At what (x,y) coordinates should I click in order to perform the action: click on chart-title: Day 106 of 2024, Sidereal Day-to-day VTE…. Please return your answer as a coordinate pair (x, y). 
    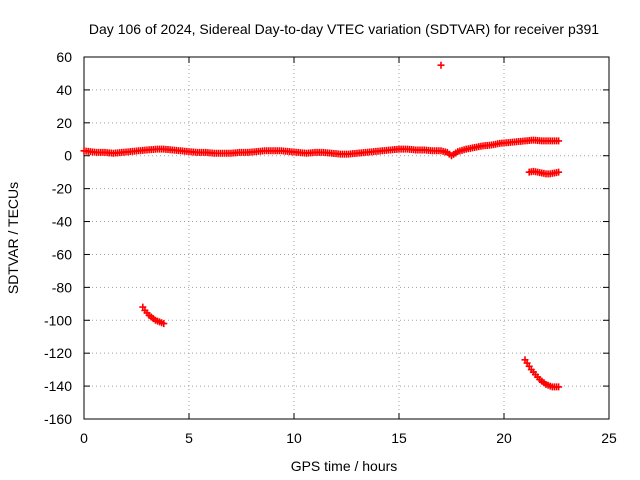
    Looking at the image, I should click on (344, 29).